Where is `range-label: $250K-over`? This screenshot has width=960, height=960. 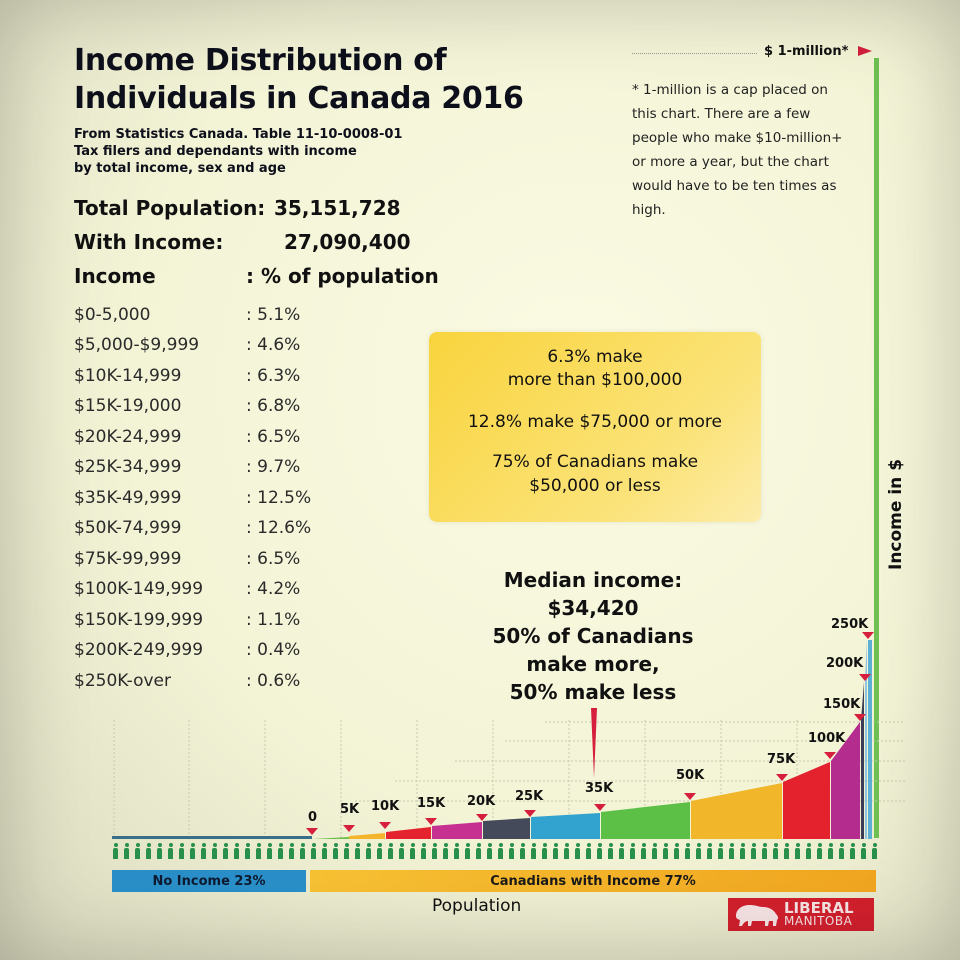 range-label: $250K-over is located at coordinates (122, 681).